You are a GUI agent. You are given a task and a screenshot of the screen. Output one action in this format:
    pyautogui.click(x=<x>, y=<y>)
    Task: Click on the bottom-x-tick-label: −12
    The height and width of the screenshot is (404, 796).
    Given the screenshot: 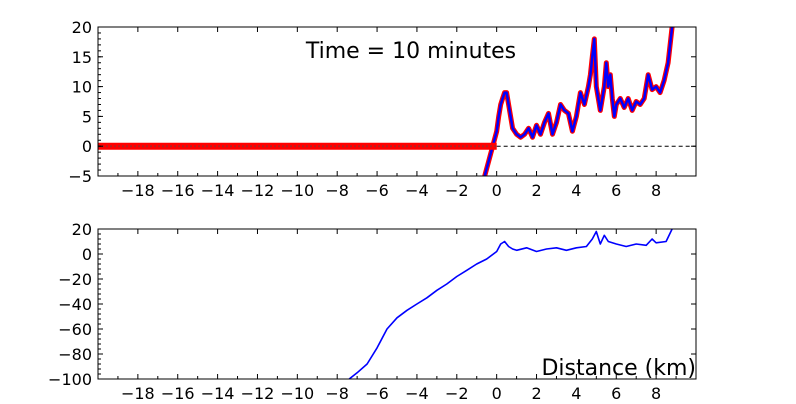 What is the action you would take?
    pyautogui.click(x=258, y=393)
    